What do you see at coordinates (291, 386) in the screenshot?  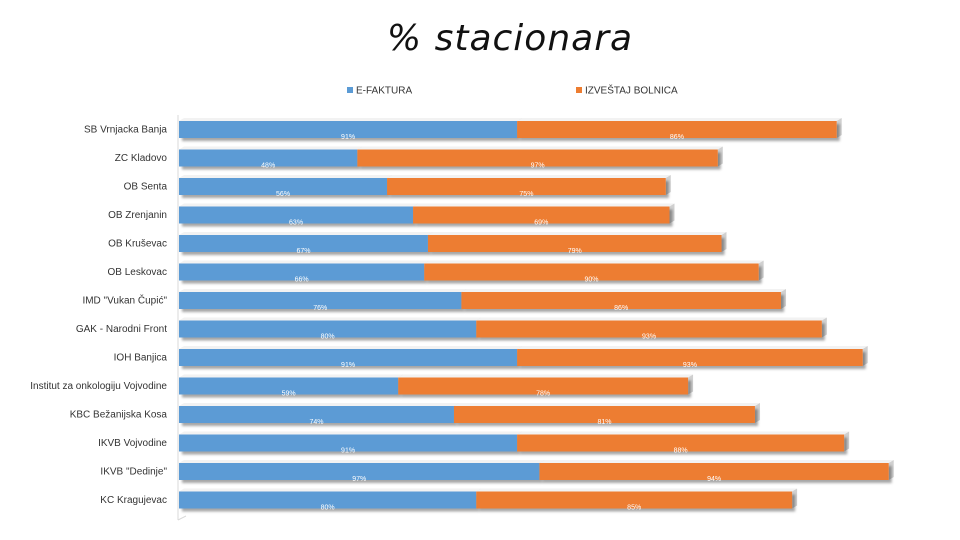 I see `bar-segment-group: 59%` at bounding box center [291, 386].